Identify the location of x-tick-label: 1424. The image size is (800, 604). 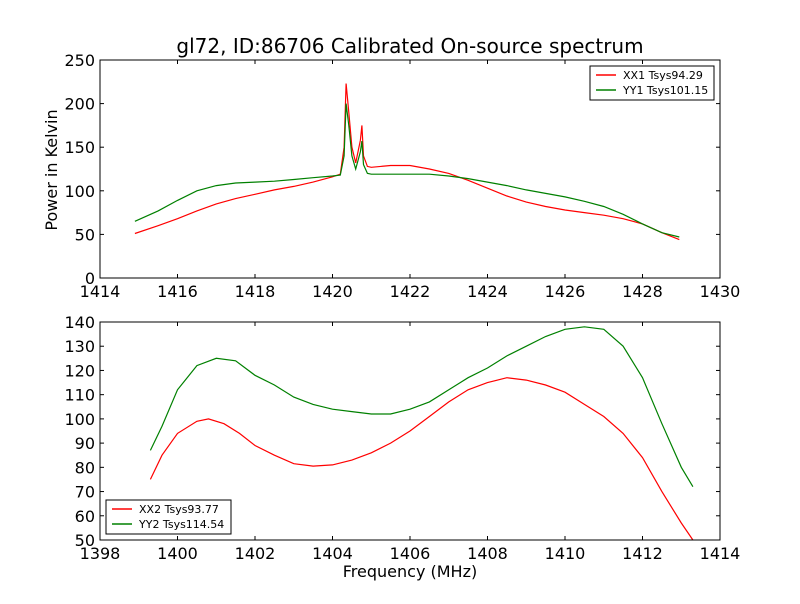
(487, 291).